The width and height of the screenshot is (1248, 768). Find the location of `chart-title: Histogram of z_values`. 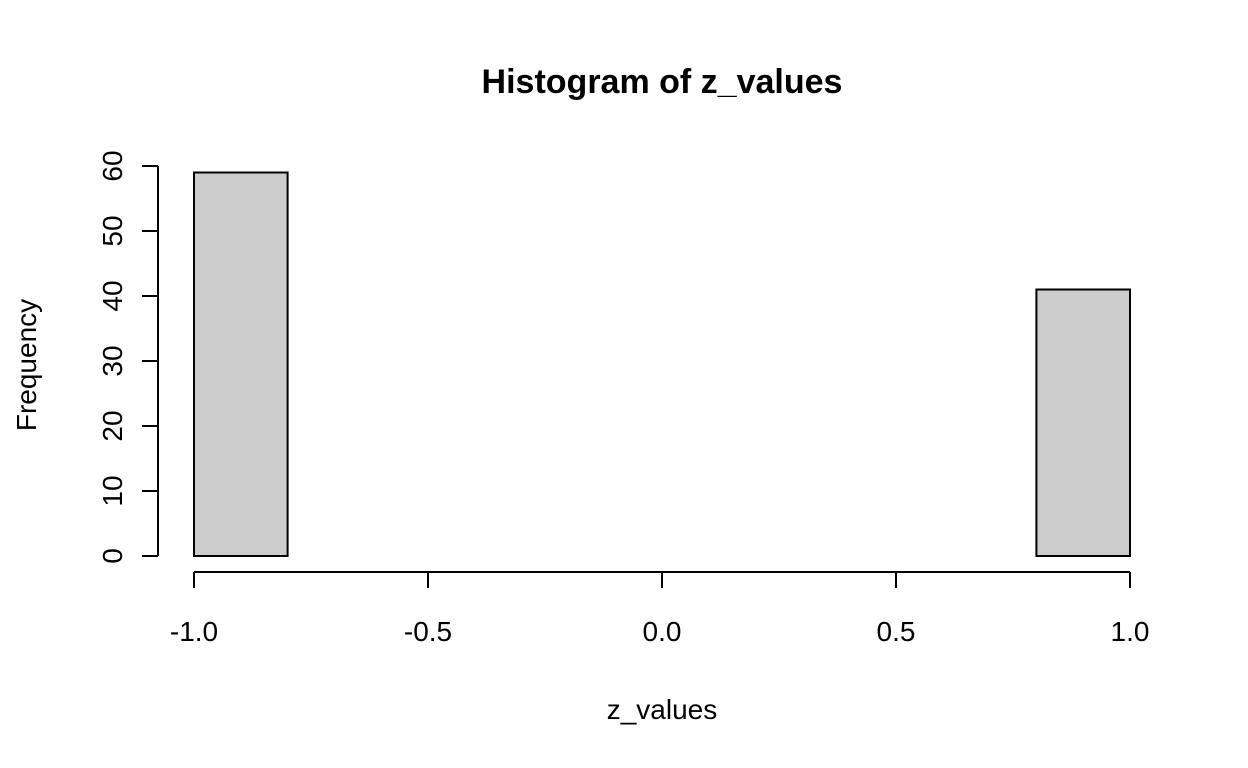

chart-title: Histogram of z_values is located at coordinates (662, 82).